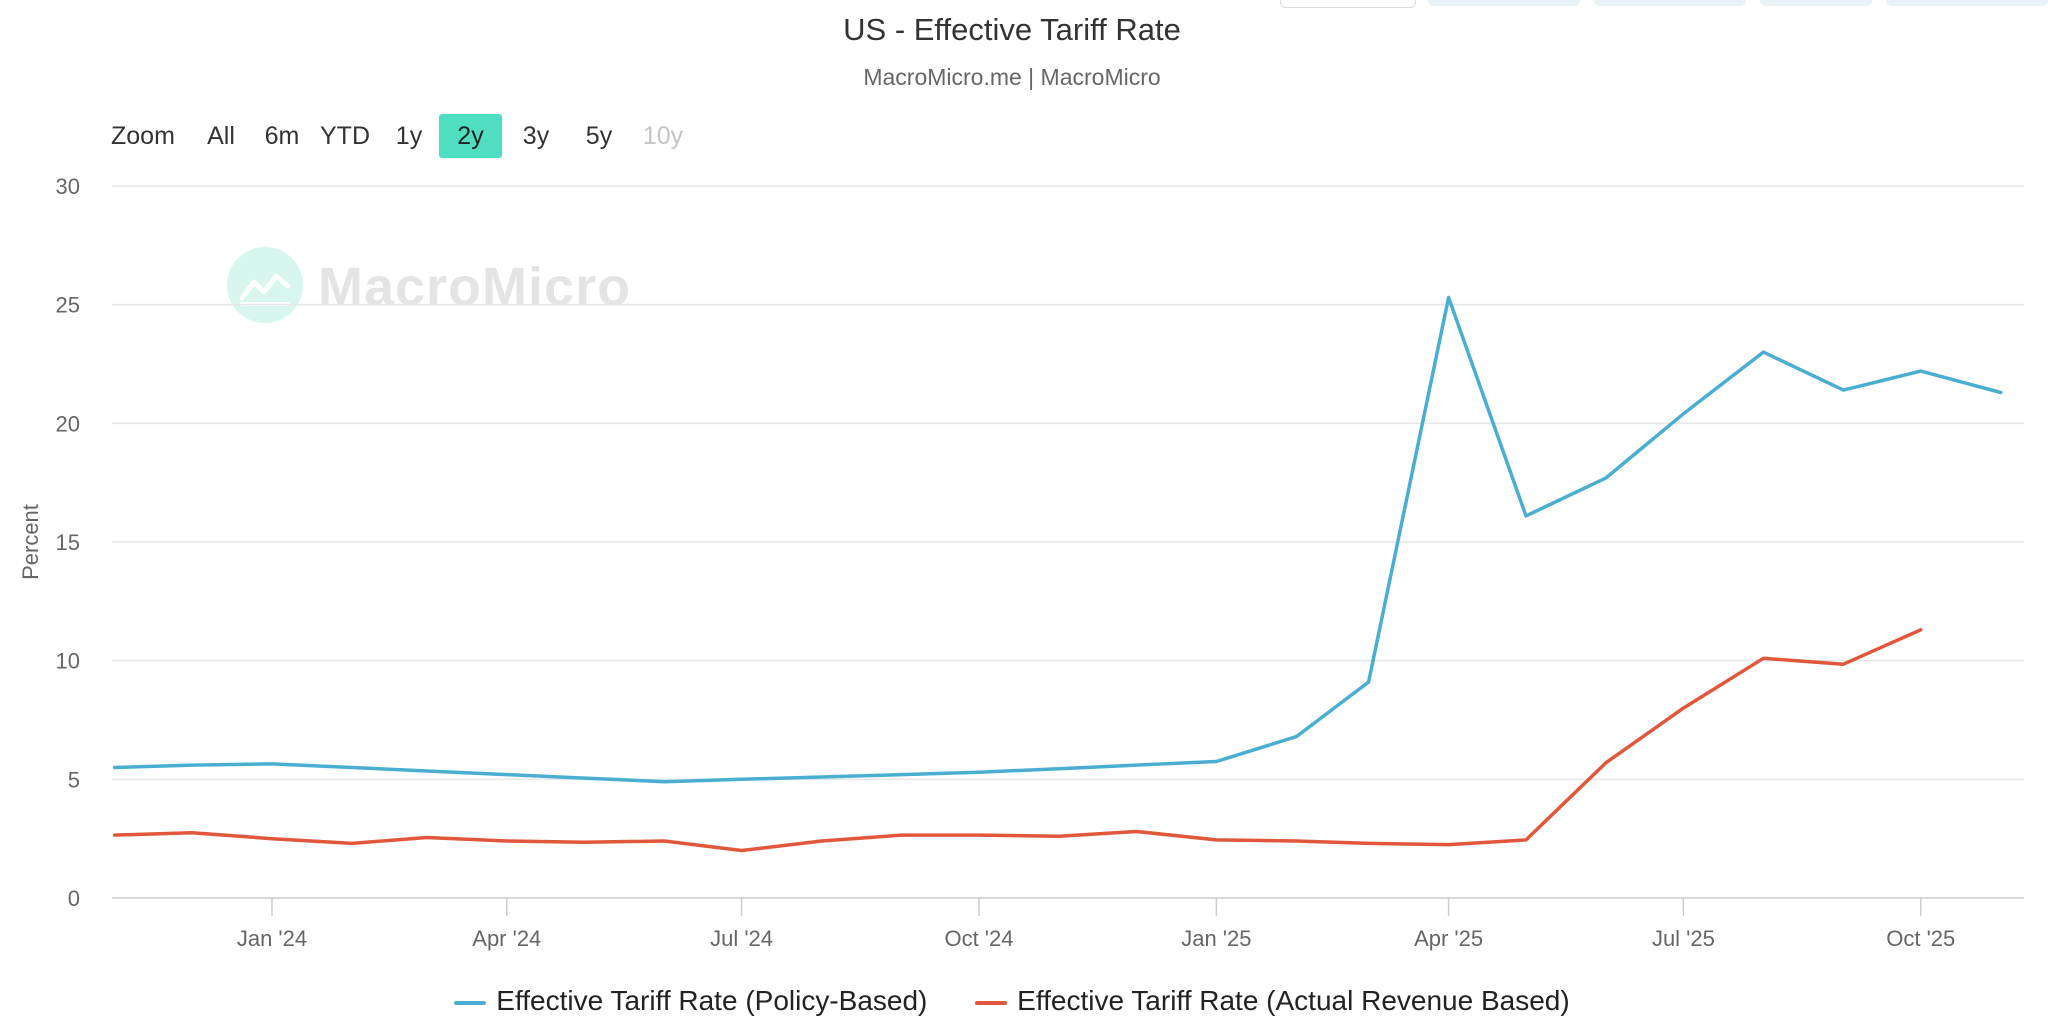  Describe the element at coordinates (68, 542) in the screenshot. I see `y-tick-label: 15` at that location.